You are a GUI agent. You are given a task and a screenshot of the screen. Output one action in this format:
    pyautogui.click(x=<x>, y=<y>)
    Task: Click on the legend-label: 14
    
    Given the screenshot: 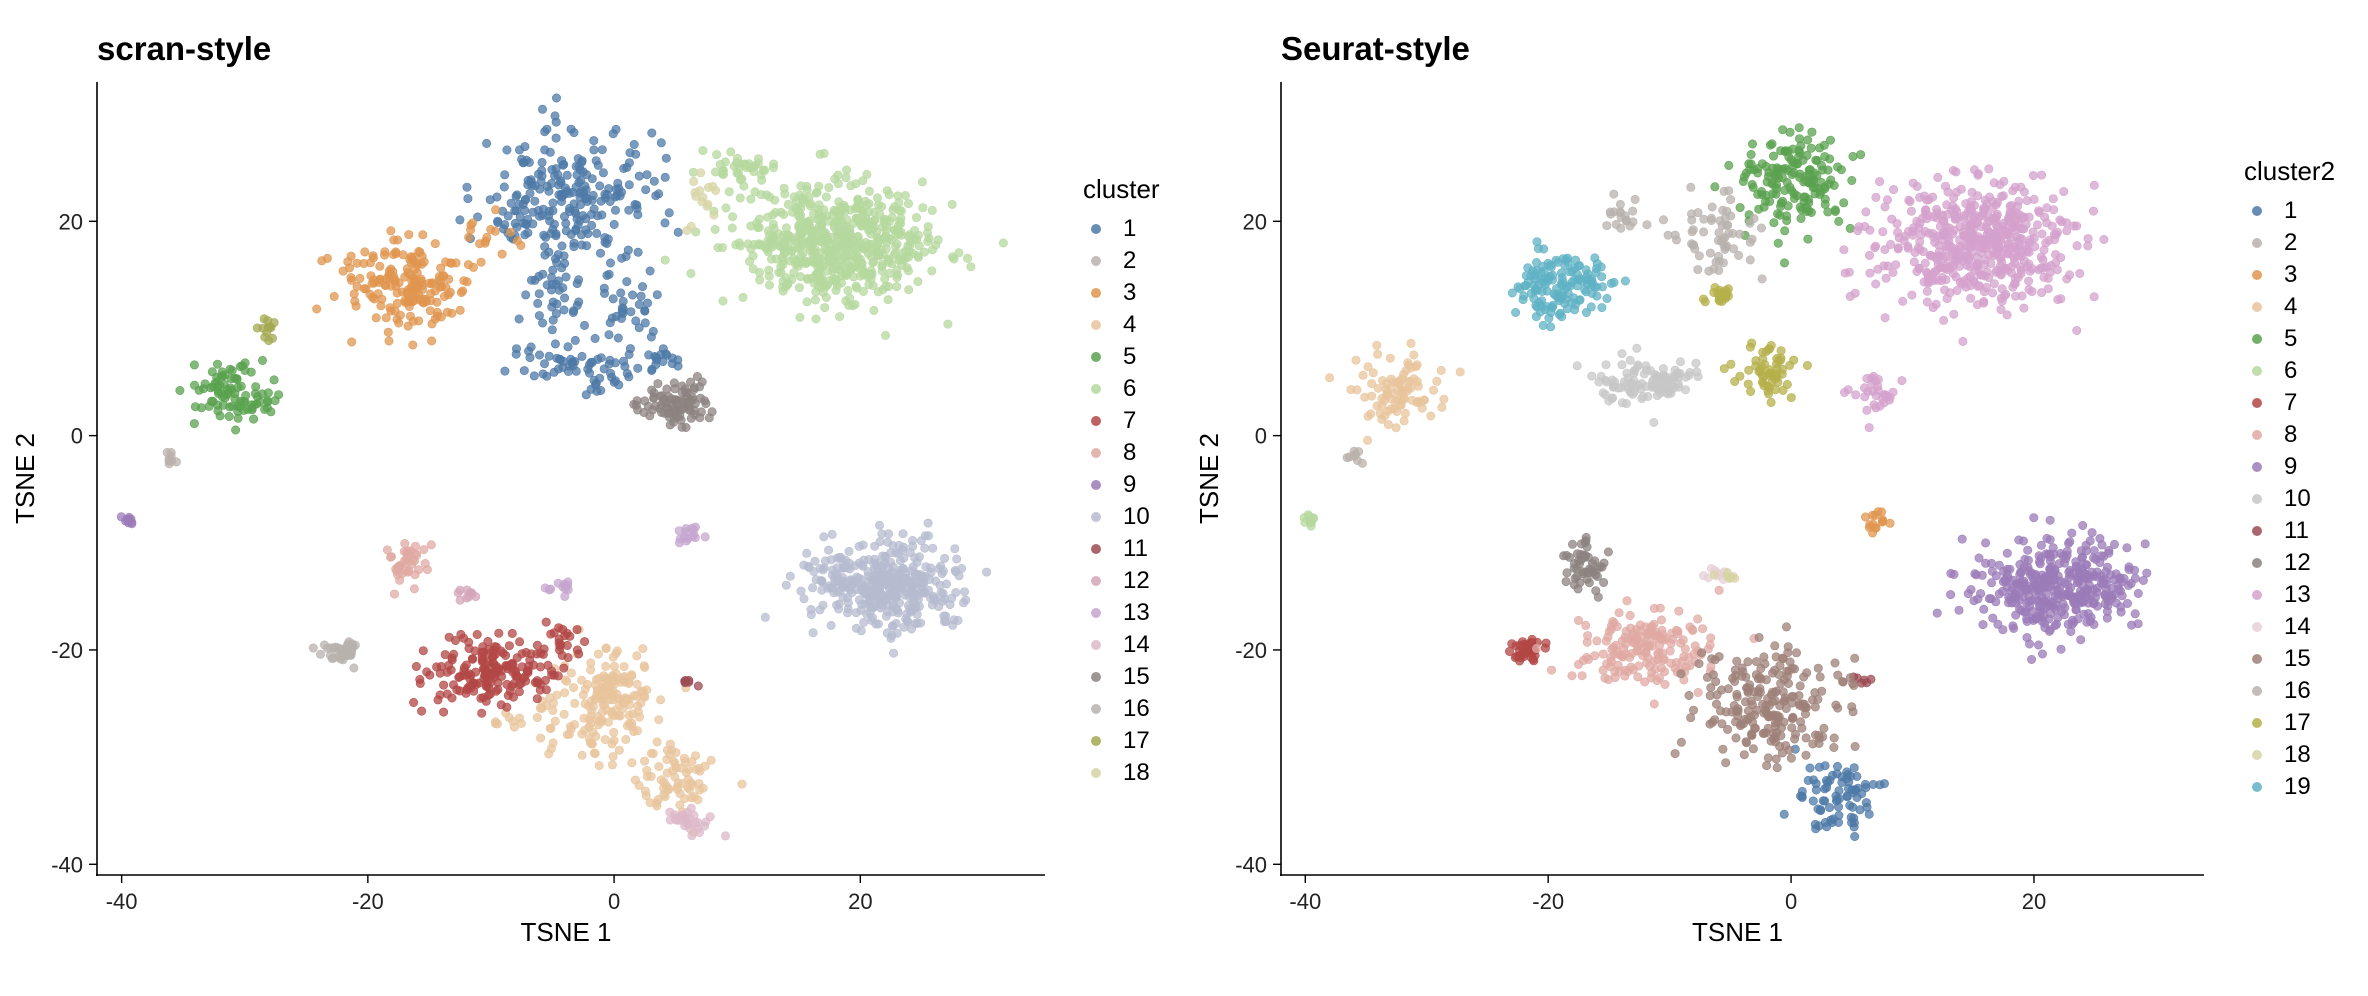 What is the action you would take?
    pyautogui.click(x=1136, y=644)
    